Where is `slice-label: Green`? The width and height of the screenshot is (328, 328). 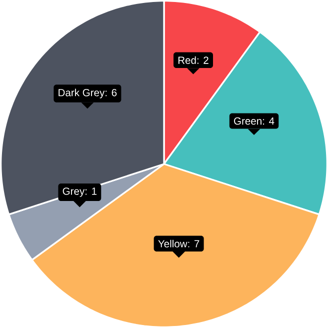
slice-label: Green is located at coordinates (248, 121).